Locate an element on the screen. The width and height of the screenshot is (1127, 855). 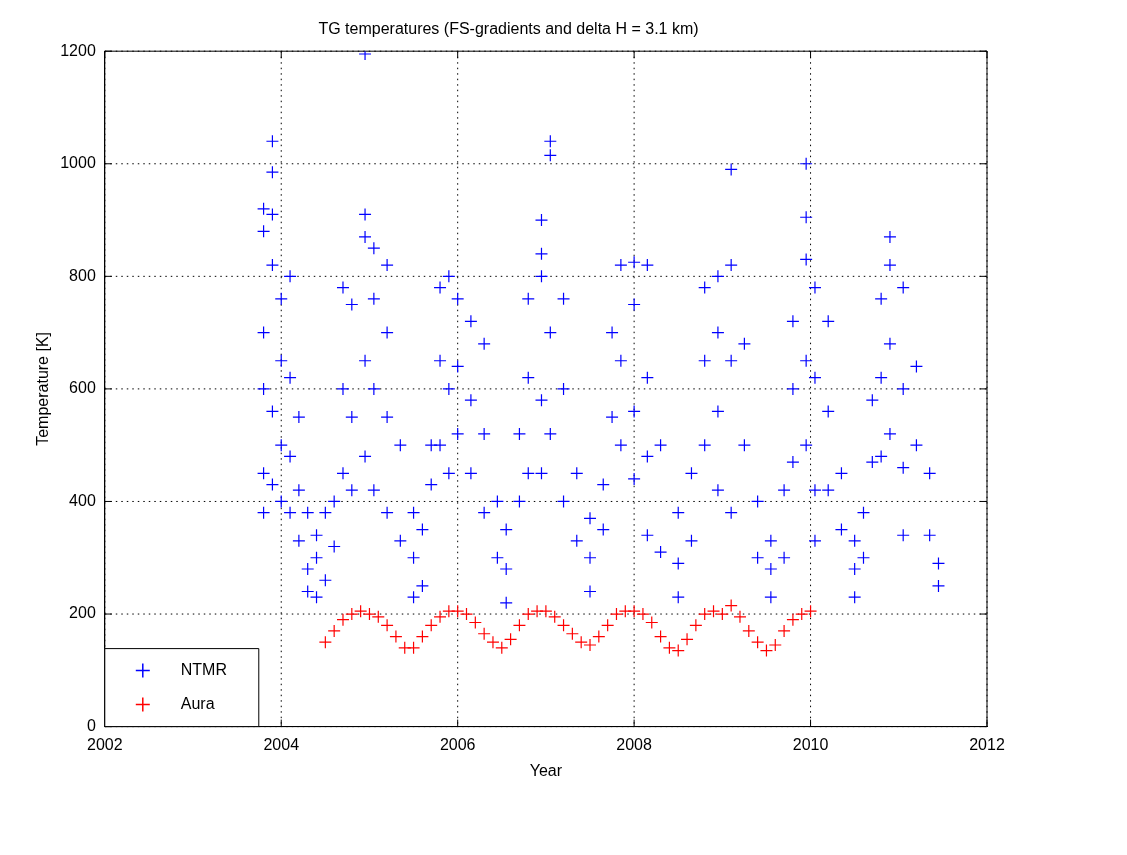
y-tick-label: 1200 is located at coordinates (78, 50).